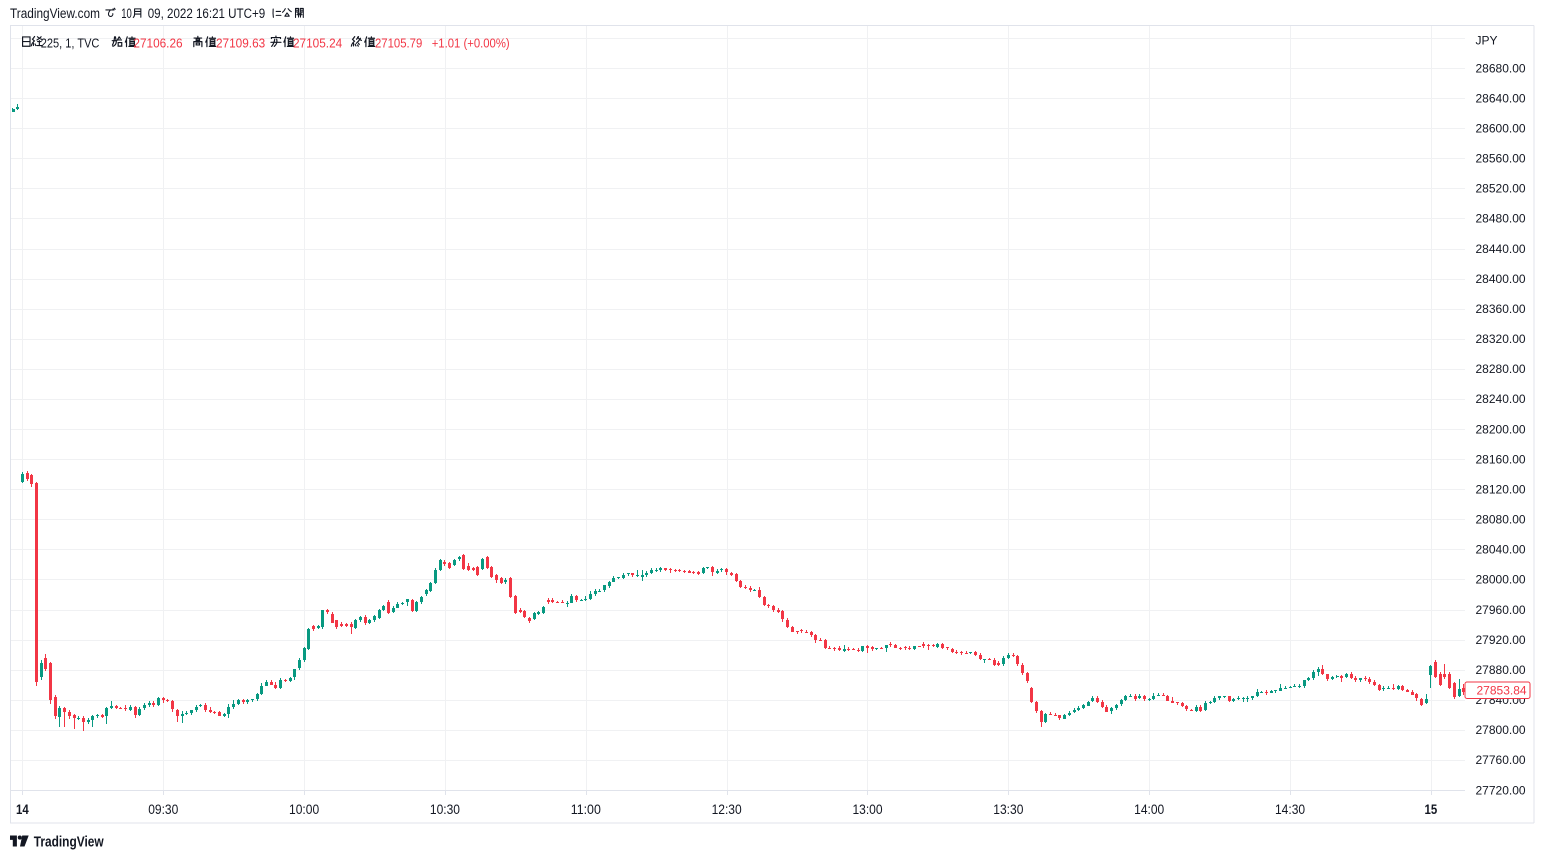 The height and width of the screenshot is (859, 1545). What do you see at coordinates (398, 42) in the screenshot?
I see `svg-text: 27105.79` at bounding box center [398, 42].